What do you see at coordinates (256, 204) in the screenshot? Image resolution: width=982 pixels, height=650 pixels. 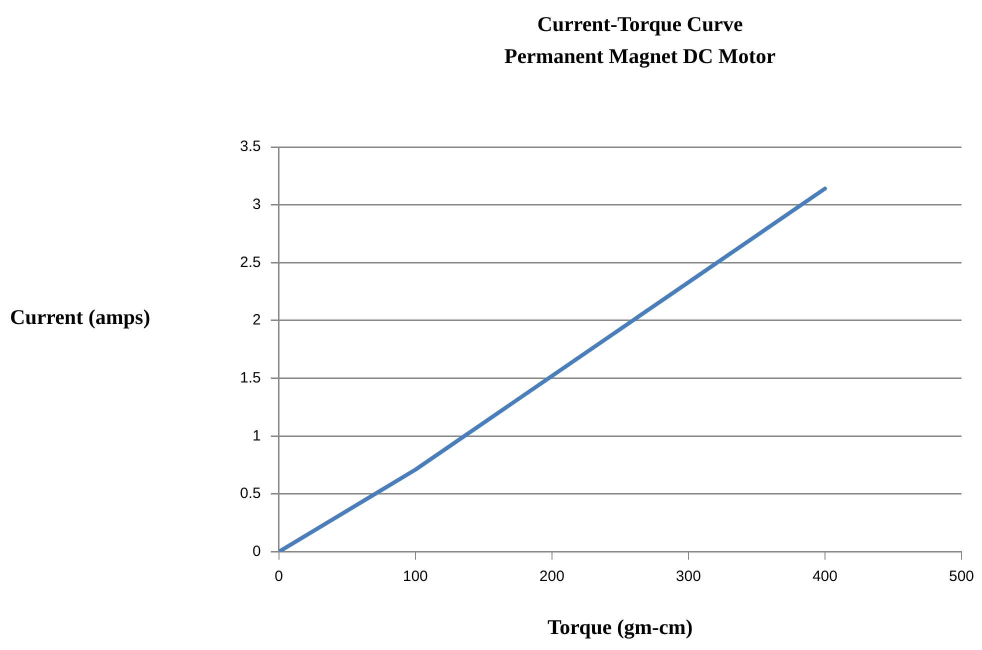 I see `y-tick-label: 3` at bounding box center [256, 204].